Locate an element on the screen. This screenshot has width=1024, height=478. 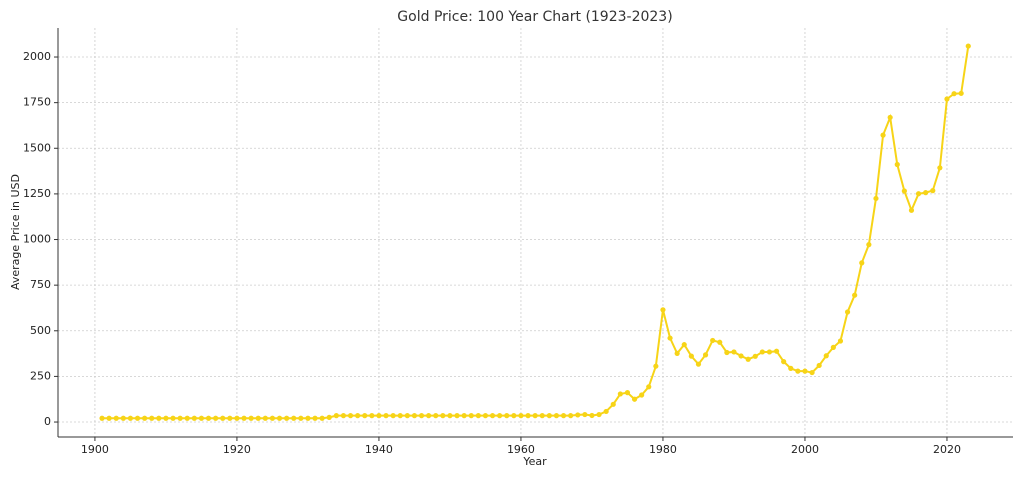
y-tick-label: 750 is located at coordinates (40, 284).